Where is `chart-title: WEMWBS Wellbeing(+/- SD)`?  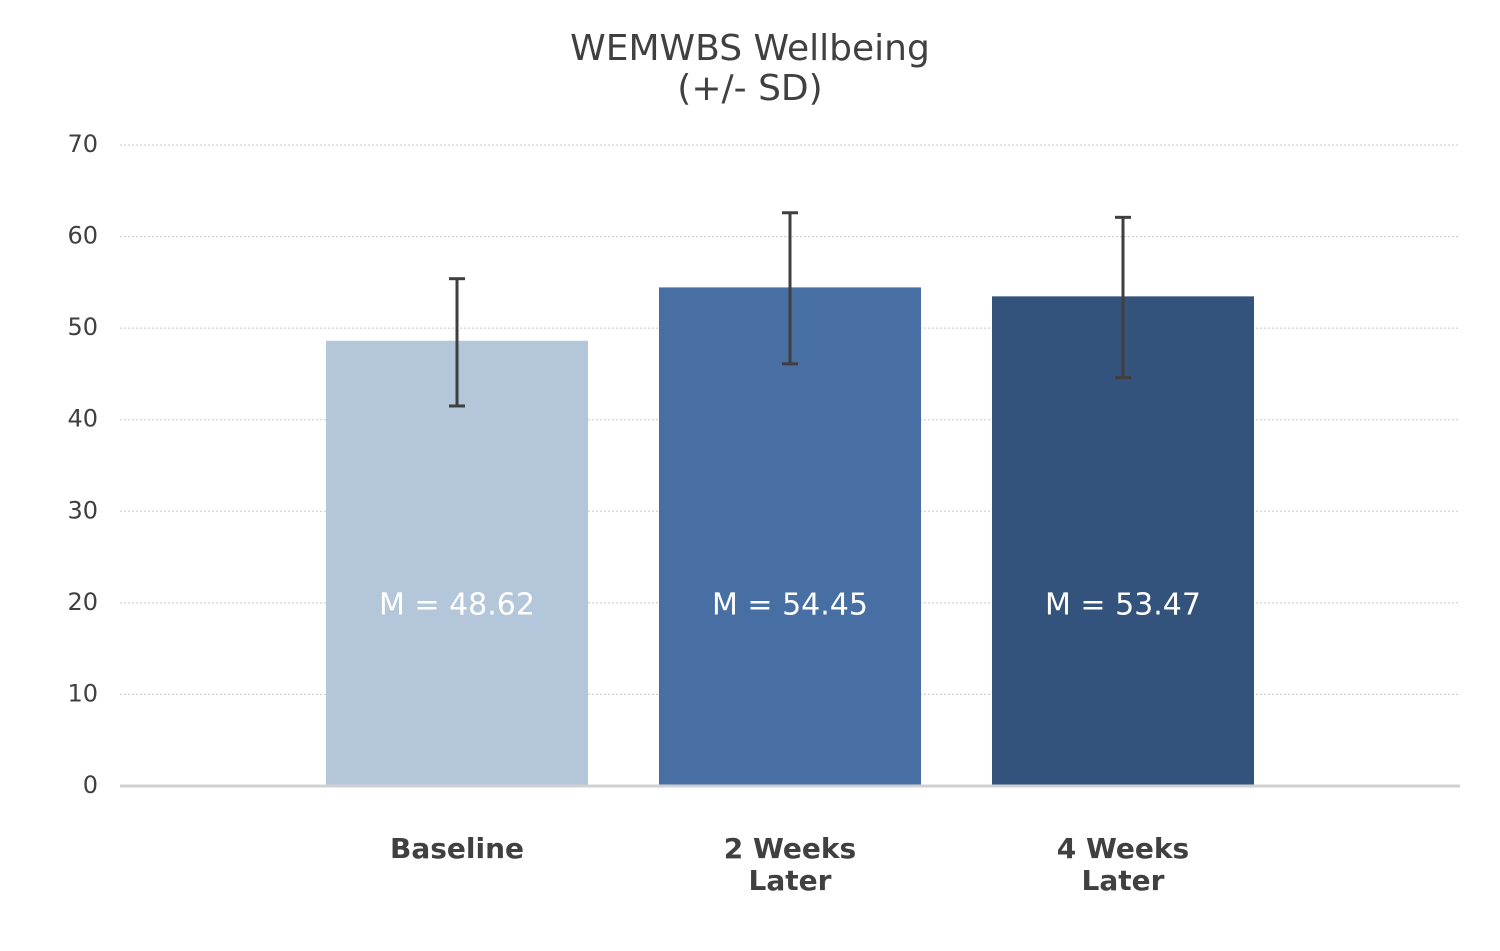 chart-title: WEMWBS Wellbeing(+/- SD) is located at coordinates (750, 68).